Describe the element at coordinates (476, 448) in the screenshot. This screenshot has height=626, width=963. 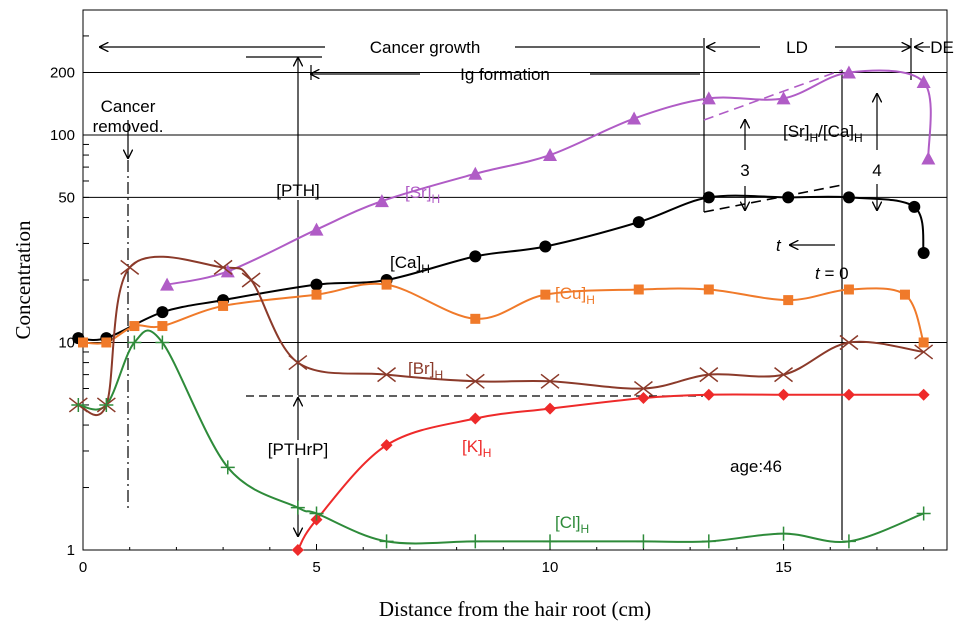
I see `k-series-label: [K]H` at that location.